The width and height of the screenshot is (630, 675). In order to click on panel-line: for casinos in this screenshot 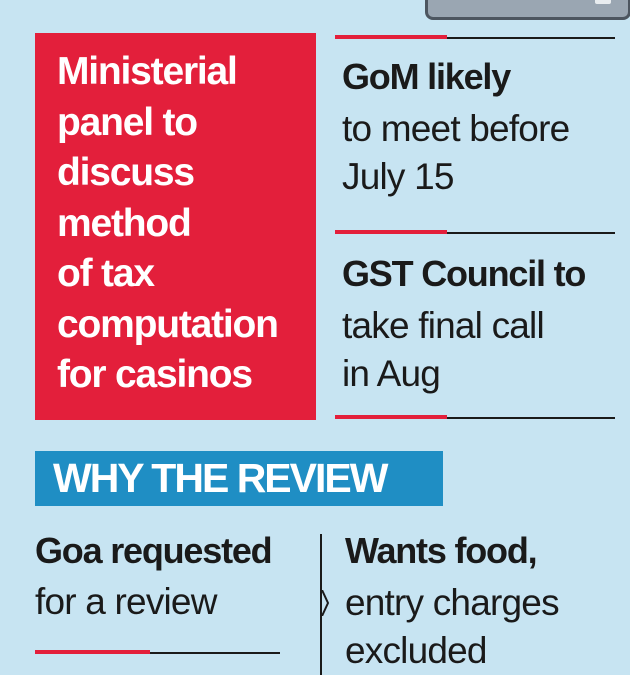, I will do `click(155, 374)`.